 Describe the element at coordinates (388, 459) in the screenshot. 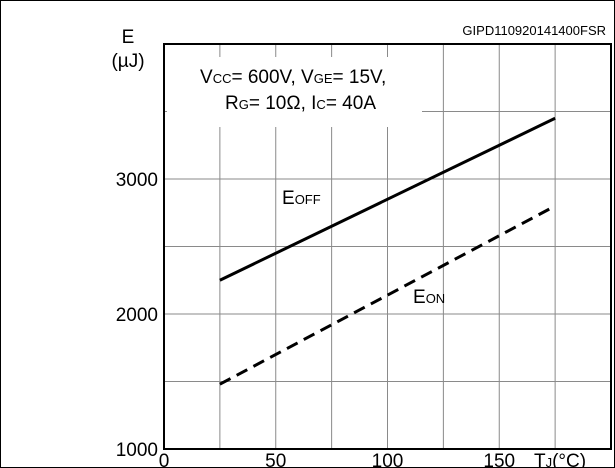

I see `x-tick-label: 100` at that location.